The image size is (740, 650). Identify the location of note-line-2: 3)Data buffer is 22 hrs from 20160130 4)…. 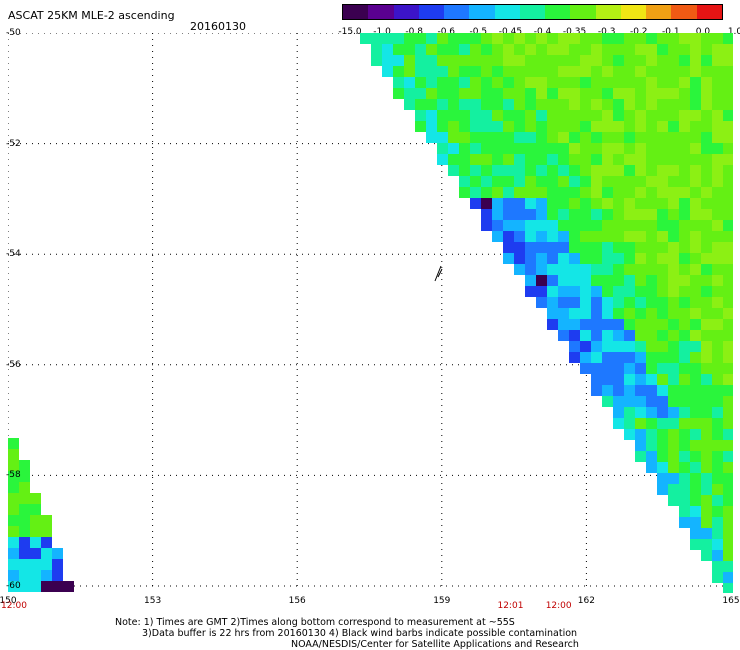
(360, 633).